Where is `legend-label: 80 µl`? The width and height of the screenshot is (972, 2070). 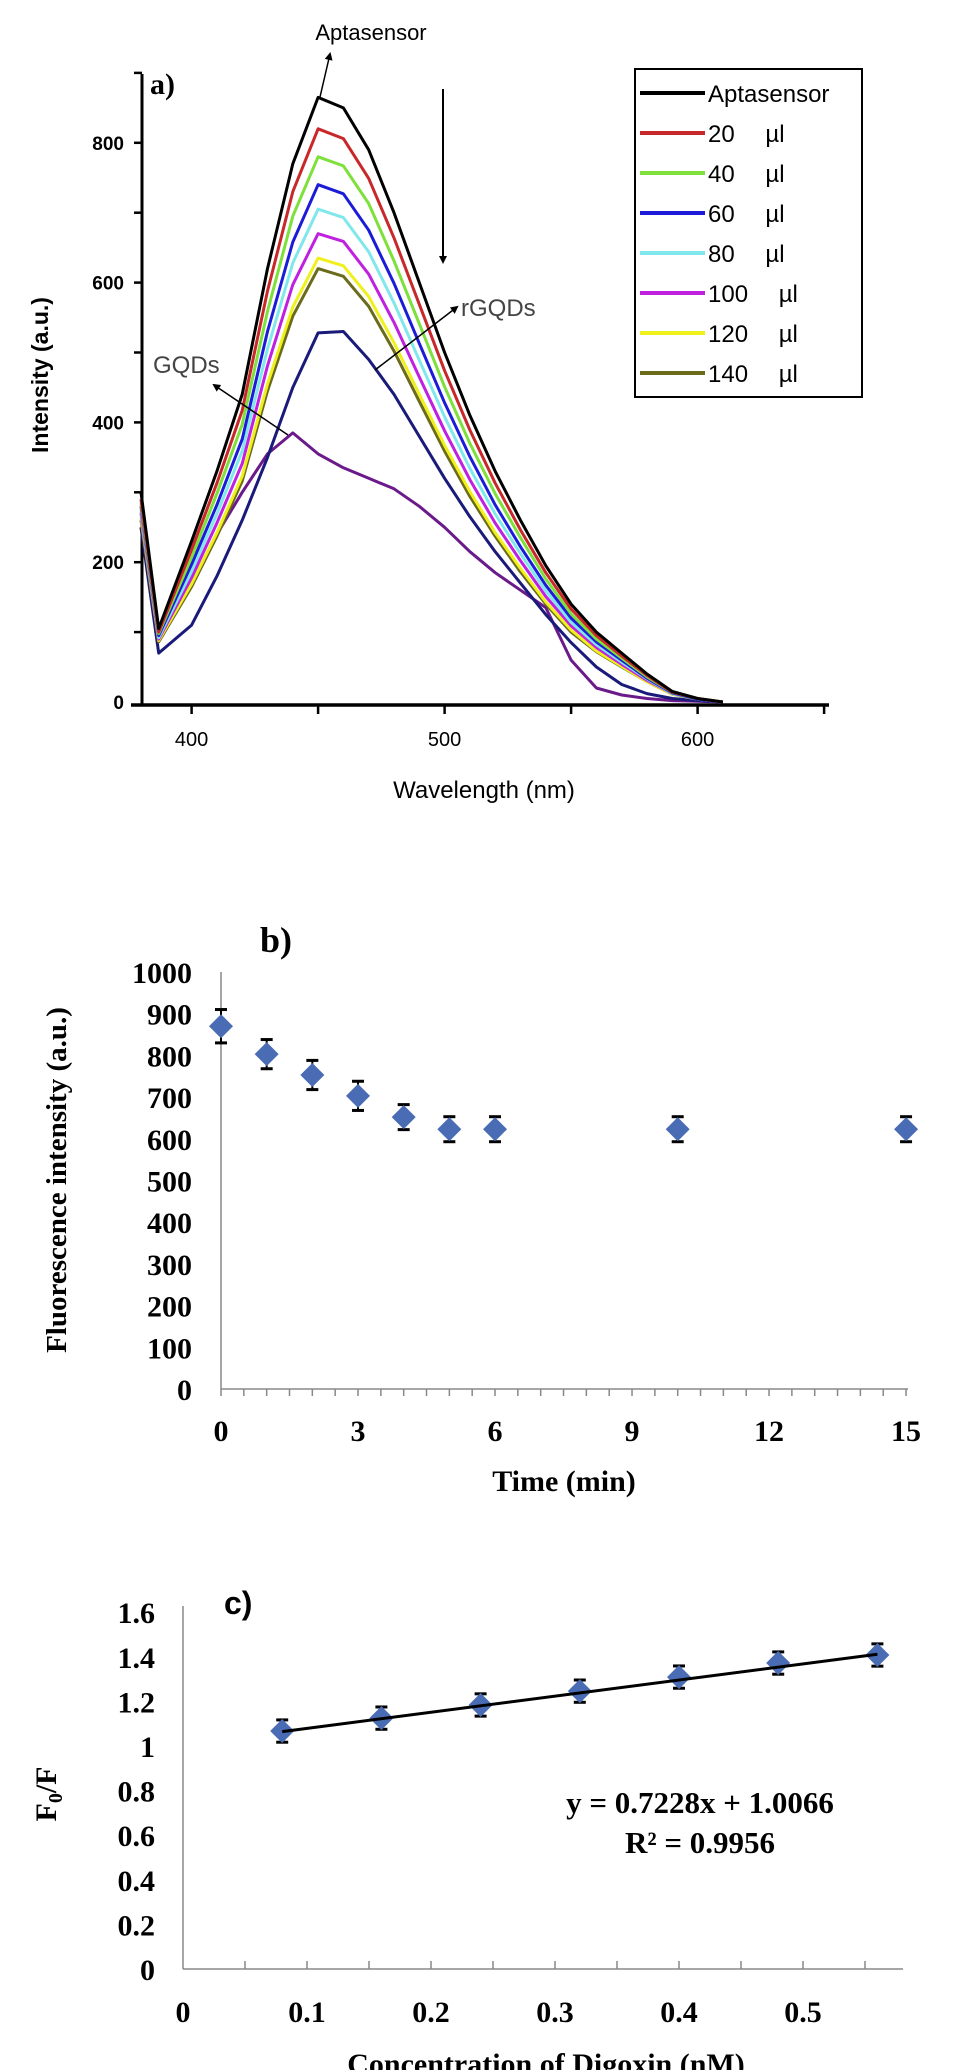 legend-label: 80 µl is located at coordinates (746, 254).